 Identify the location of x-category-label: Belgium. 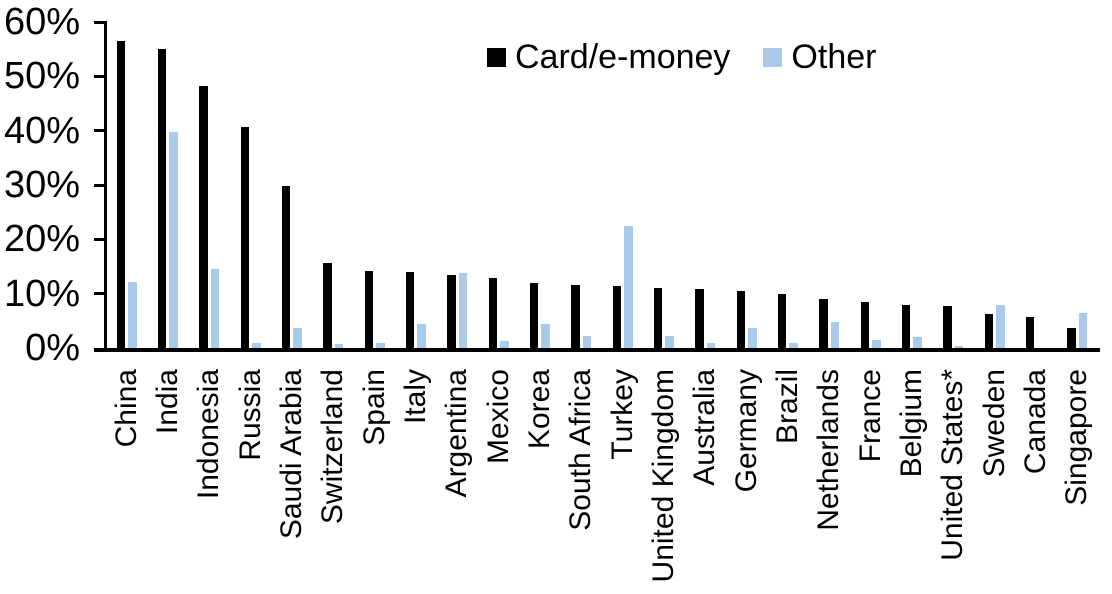
(911, 423).